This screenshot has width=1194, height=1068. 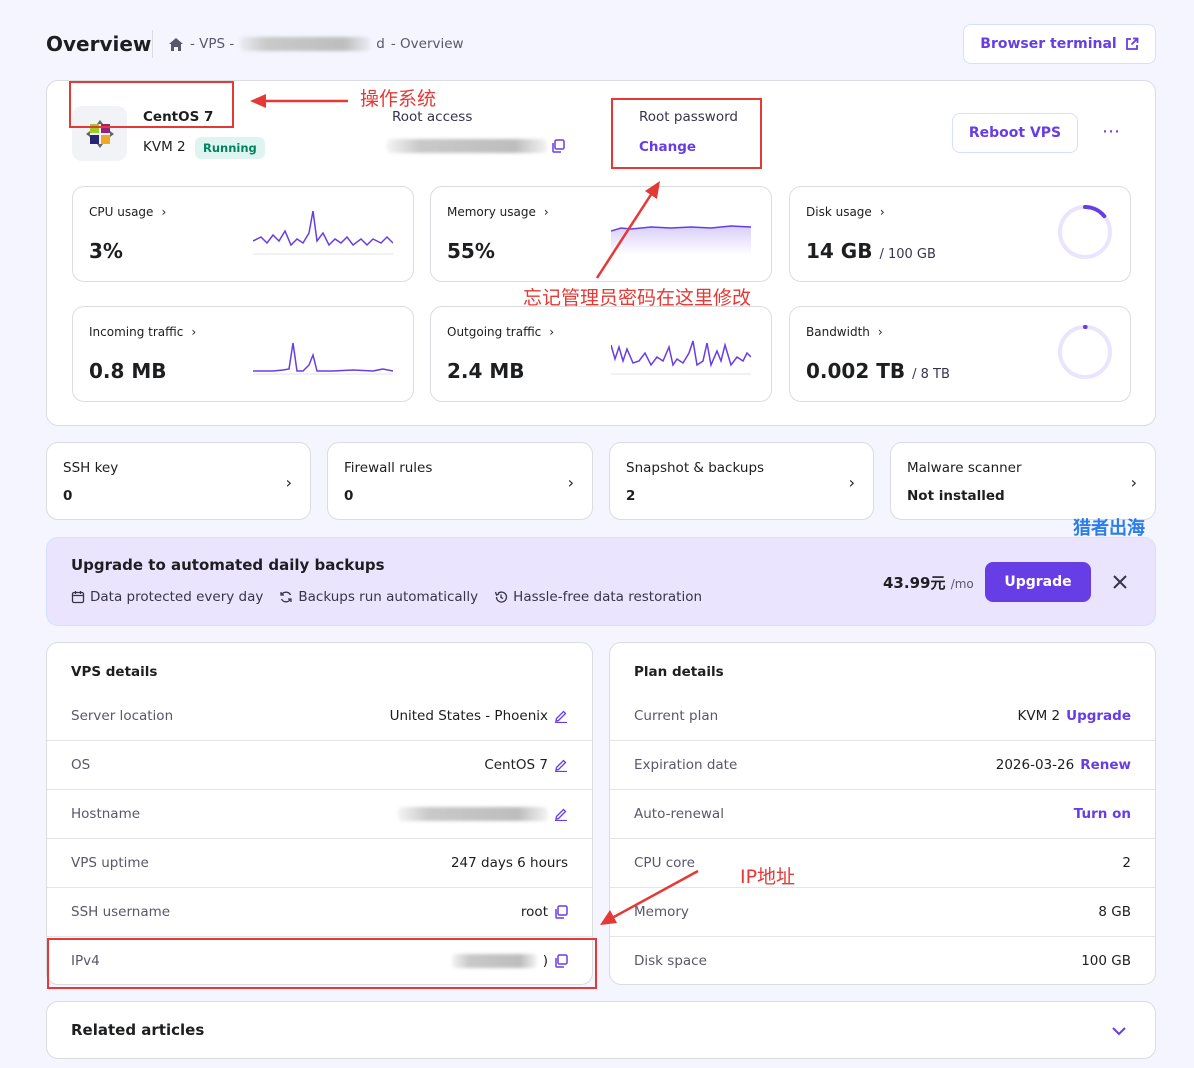 What do you see at coordinates (882, 911) in the screenshot?
I see `plan-row-memory: Memory 8 GB` at bounding box center [882, 911].